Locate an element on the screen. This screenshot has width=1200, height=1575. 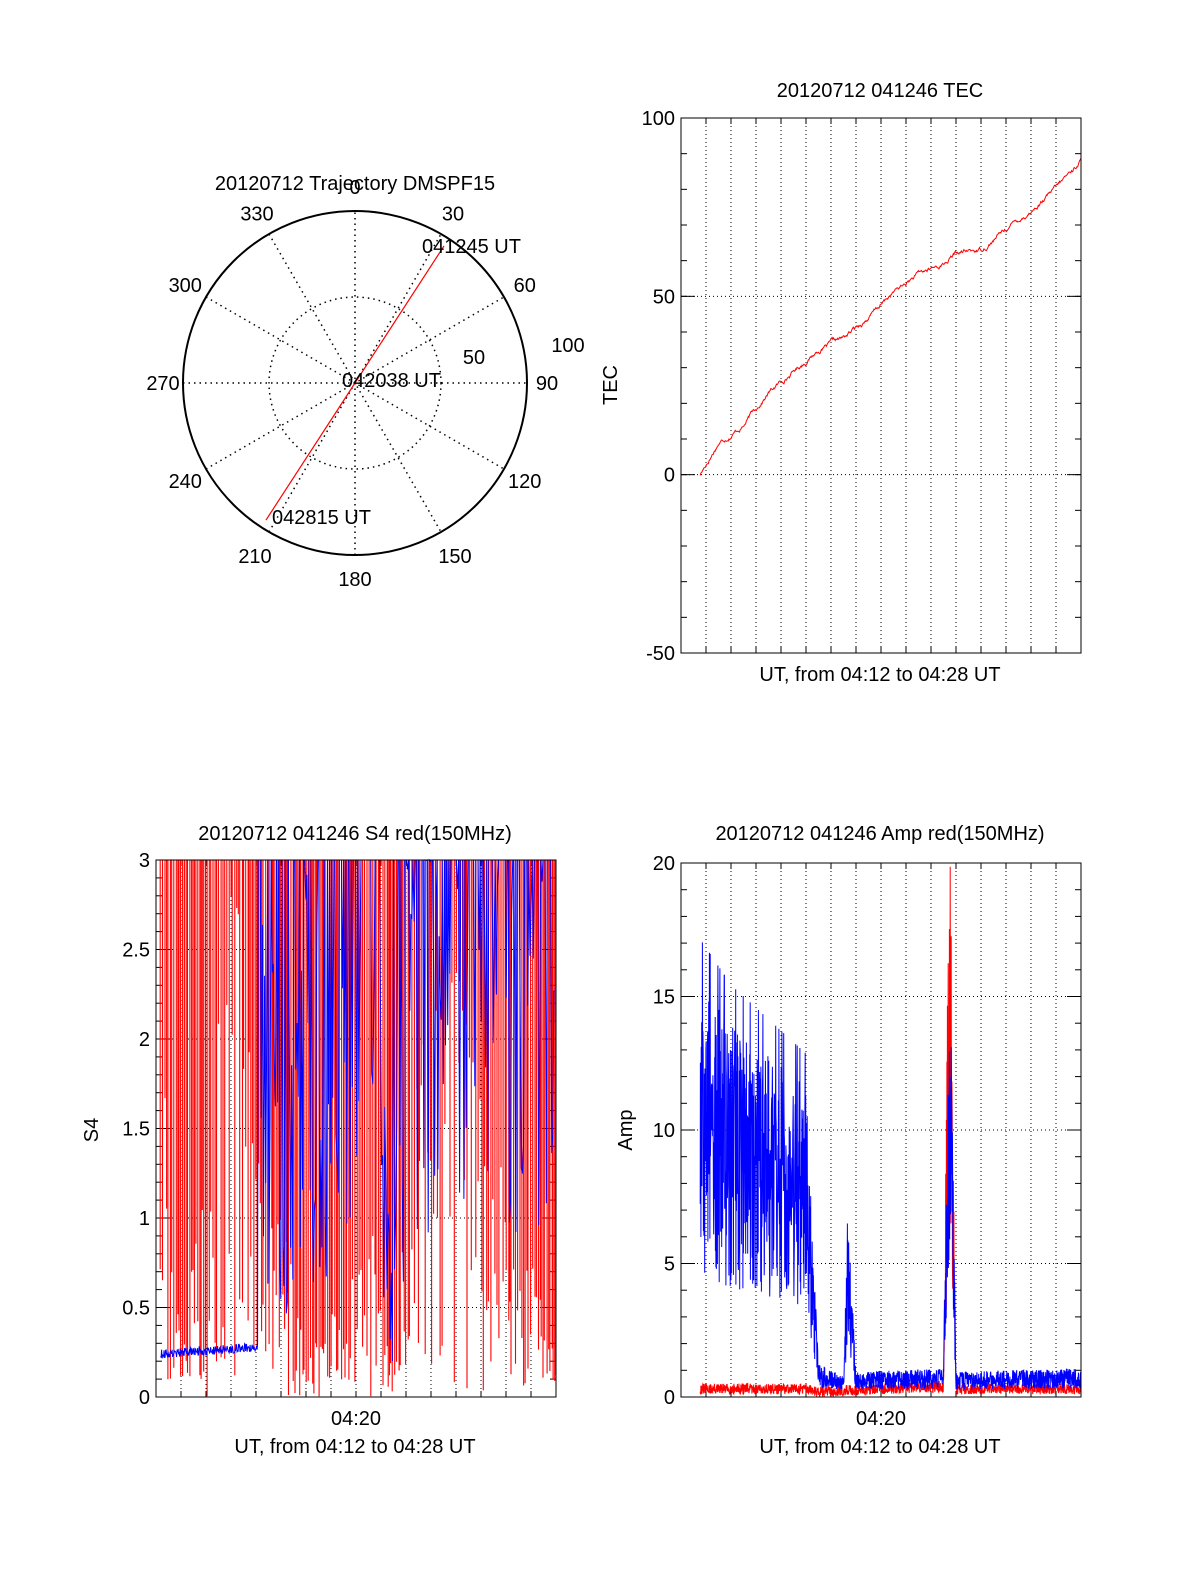
amp-xtick-0420: 04:20 is located at coordinates (881, 1419).